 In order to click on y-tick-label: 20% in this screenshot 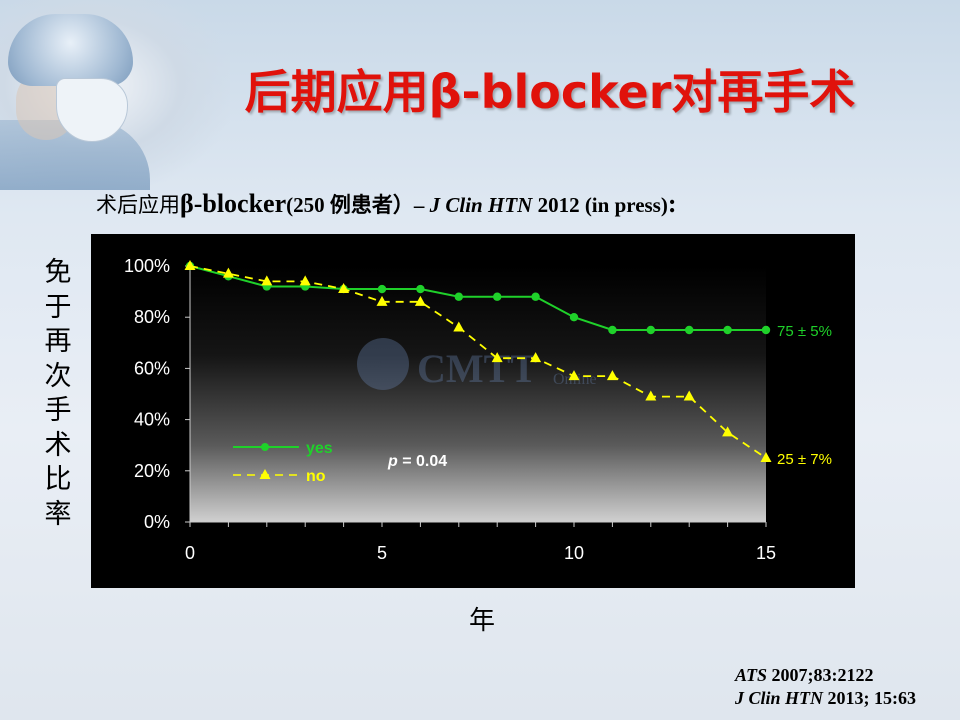, I will do `click(152, 471)`.